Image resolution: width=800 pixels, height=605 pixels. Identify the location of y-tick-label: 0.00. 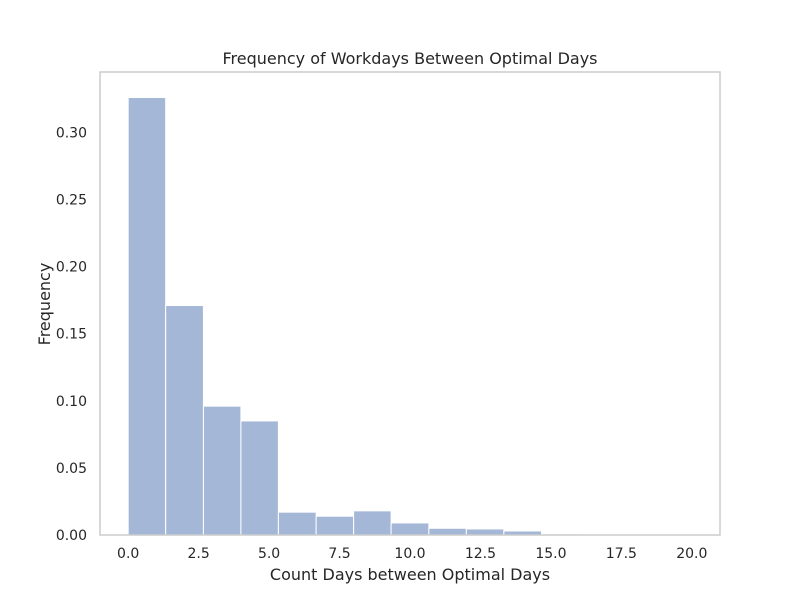
(71, 536).